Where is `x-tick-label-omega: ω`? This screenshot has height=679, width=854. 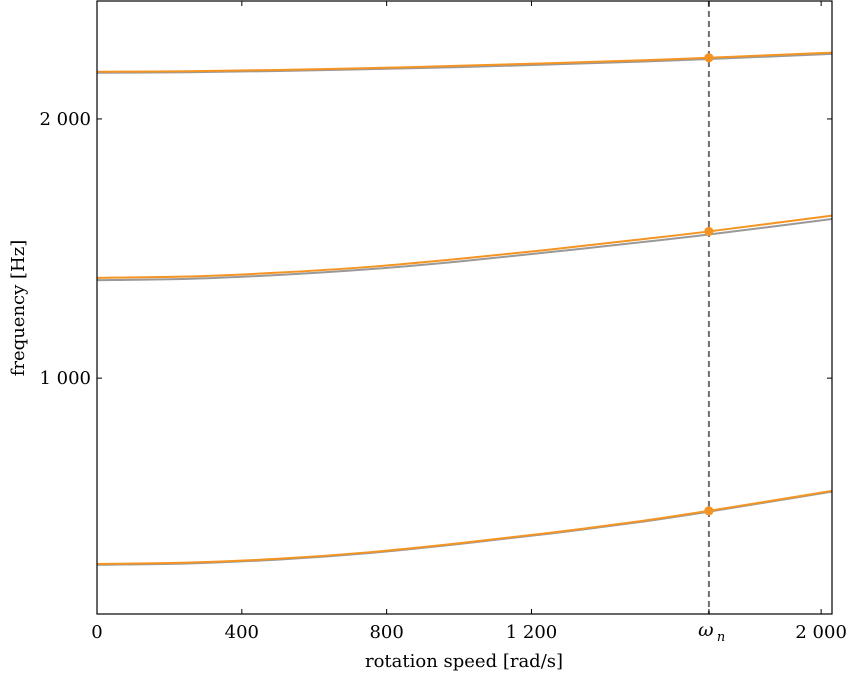
x-tick-label-omega: ω is located at coordinates (706, 630).